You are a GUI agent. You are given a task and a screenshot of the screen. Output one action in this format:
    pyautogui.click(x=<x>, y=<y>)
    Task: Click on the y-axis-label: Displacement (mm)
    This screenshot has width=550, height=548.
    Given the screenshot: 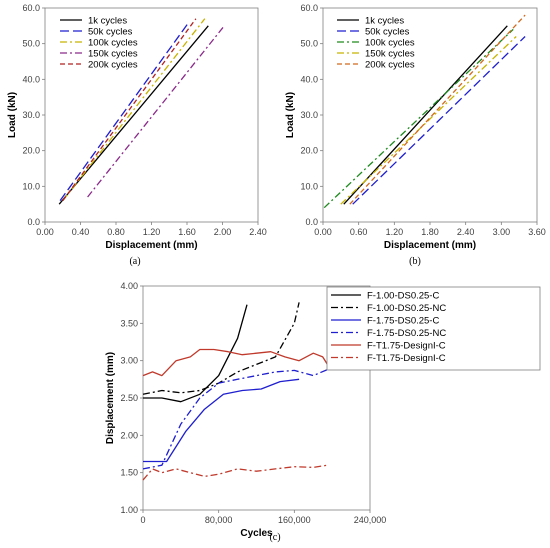 What is the action you would take?
    pyautogui.click(x=110, y=398)
    